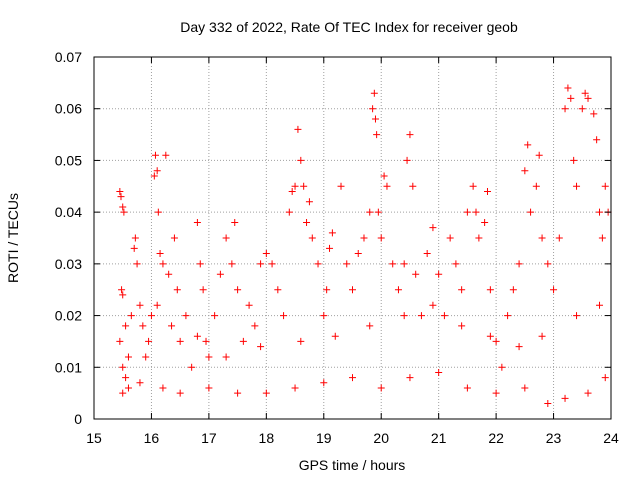 This screenshot has width=640, height=480. Describe the element at coordinates (352, 465) in the screenshot. I see `x-axis-label: GPS time / hours` at that location.